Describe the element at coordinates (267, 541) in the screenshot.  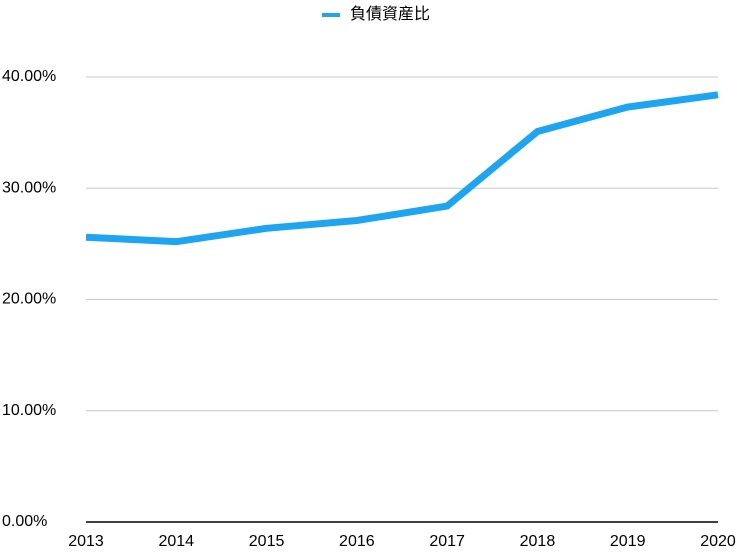
I see `x-tick-label: 2015` at that location.